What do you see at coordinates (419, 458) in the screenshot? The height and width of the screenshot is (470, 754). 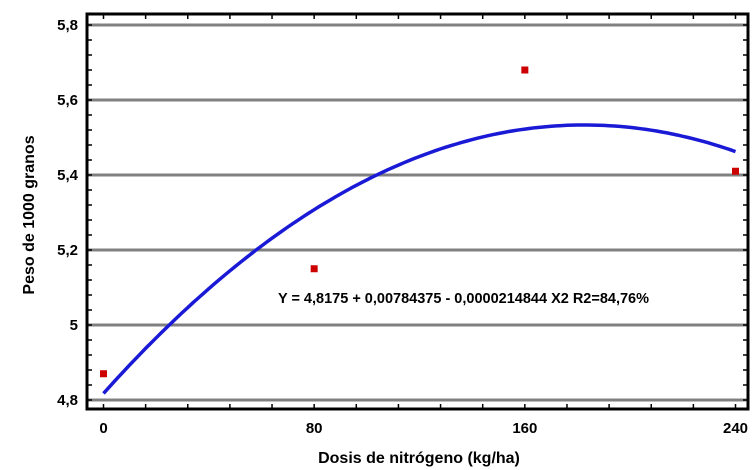 I see `x-axis-title: Dosis de nitrógeno (kg/ha)` at bounding box center [419, 458].